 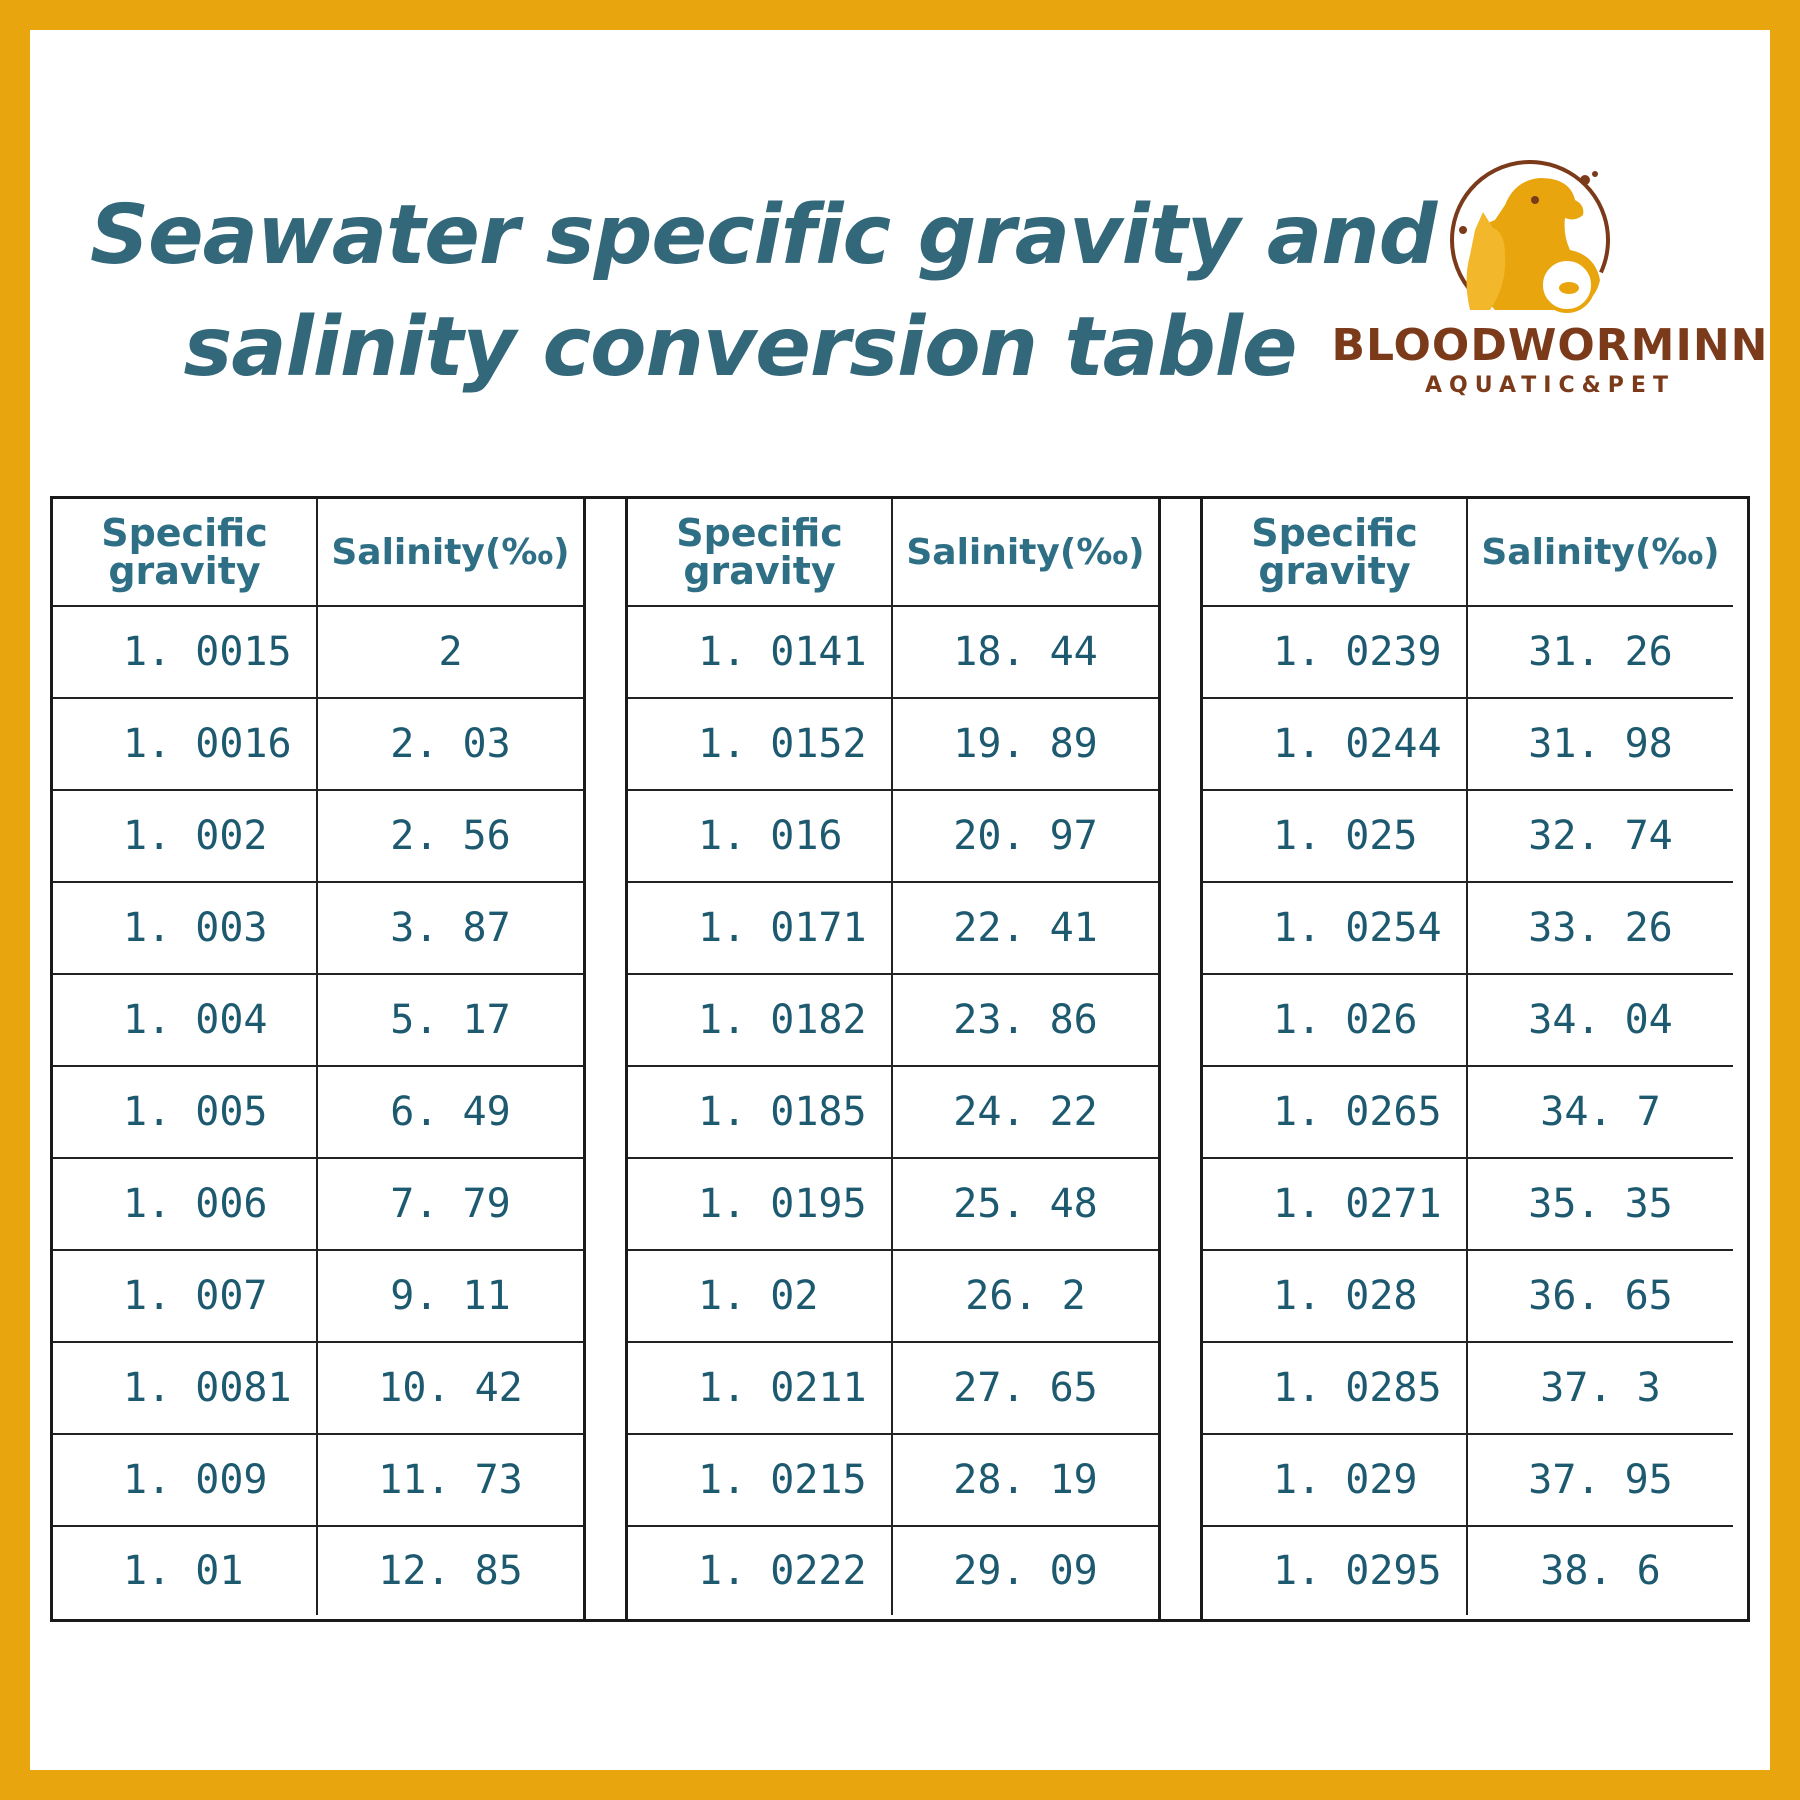 What do you see at coordinates (763, 235) in the screenshot?
I see `title-line-1: Seawater specific gravity and` at bounding box center [763, 235].